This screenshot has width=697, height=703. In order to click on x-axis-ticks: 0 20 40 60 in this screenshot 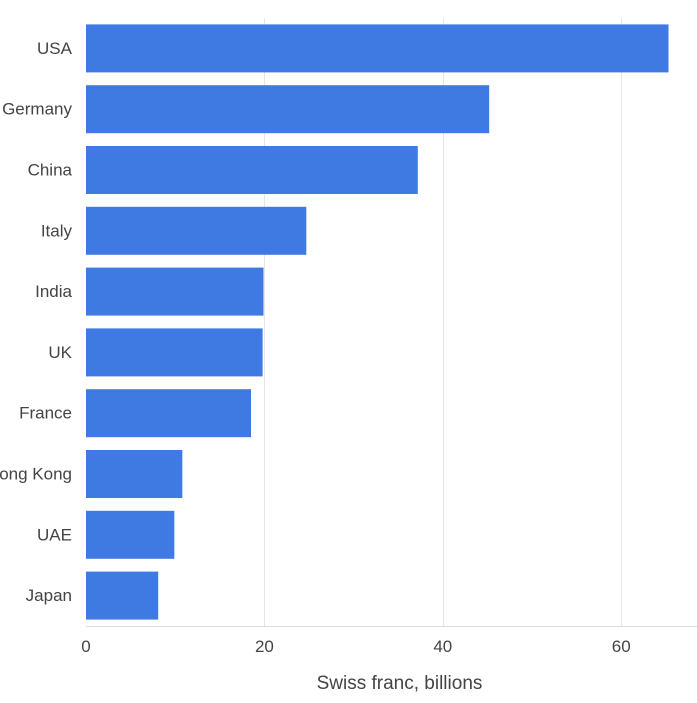, I will do `click(355, 646)`.